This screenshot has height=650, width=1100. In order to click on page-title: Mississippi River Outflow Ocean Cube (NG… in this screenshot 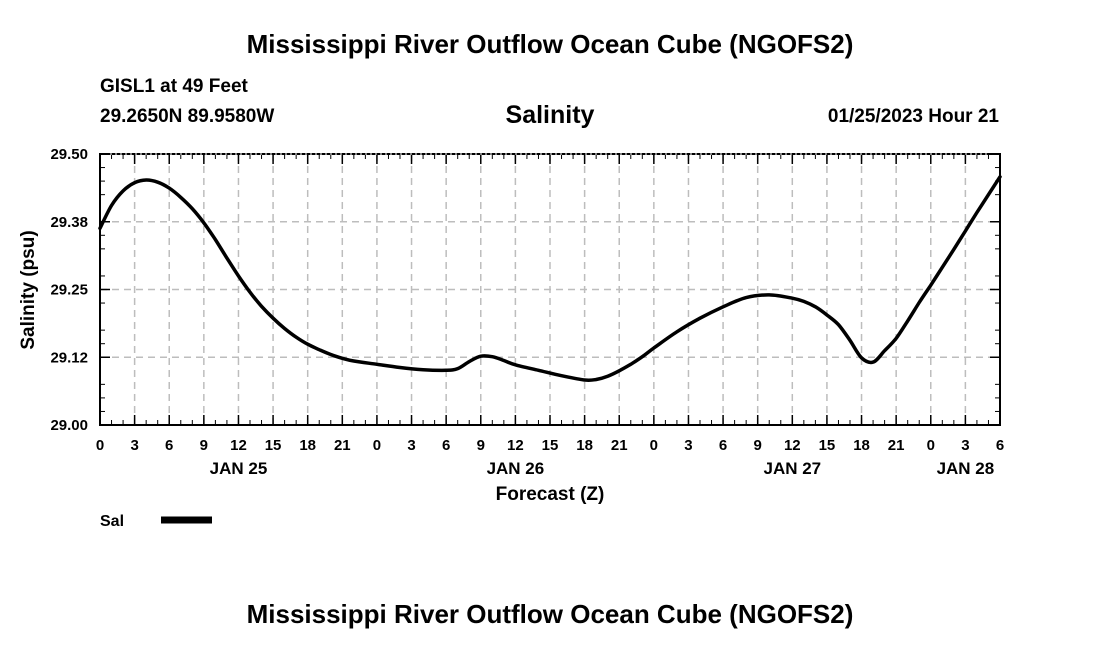, I will do `click(550, 44)`.